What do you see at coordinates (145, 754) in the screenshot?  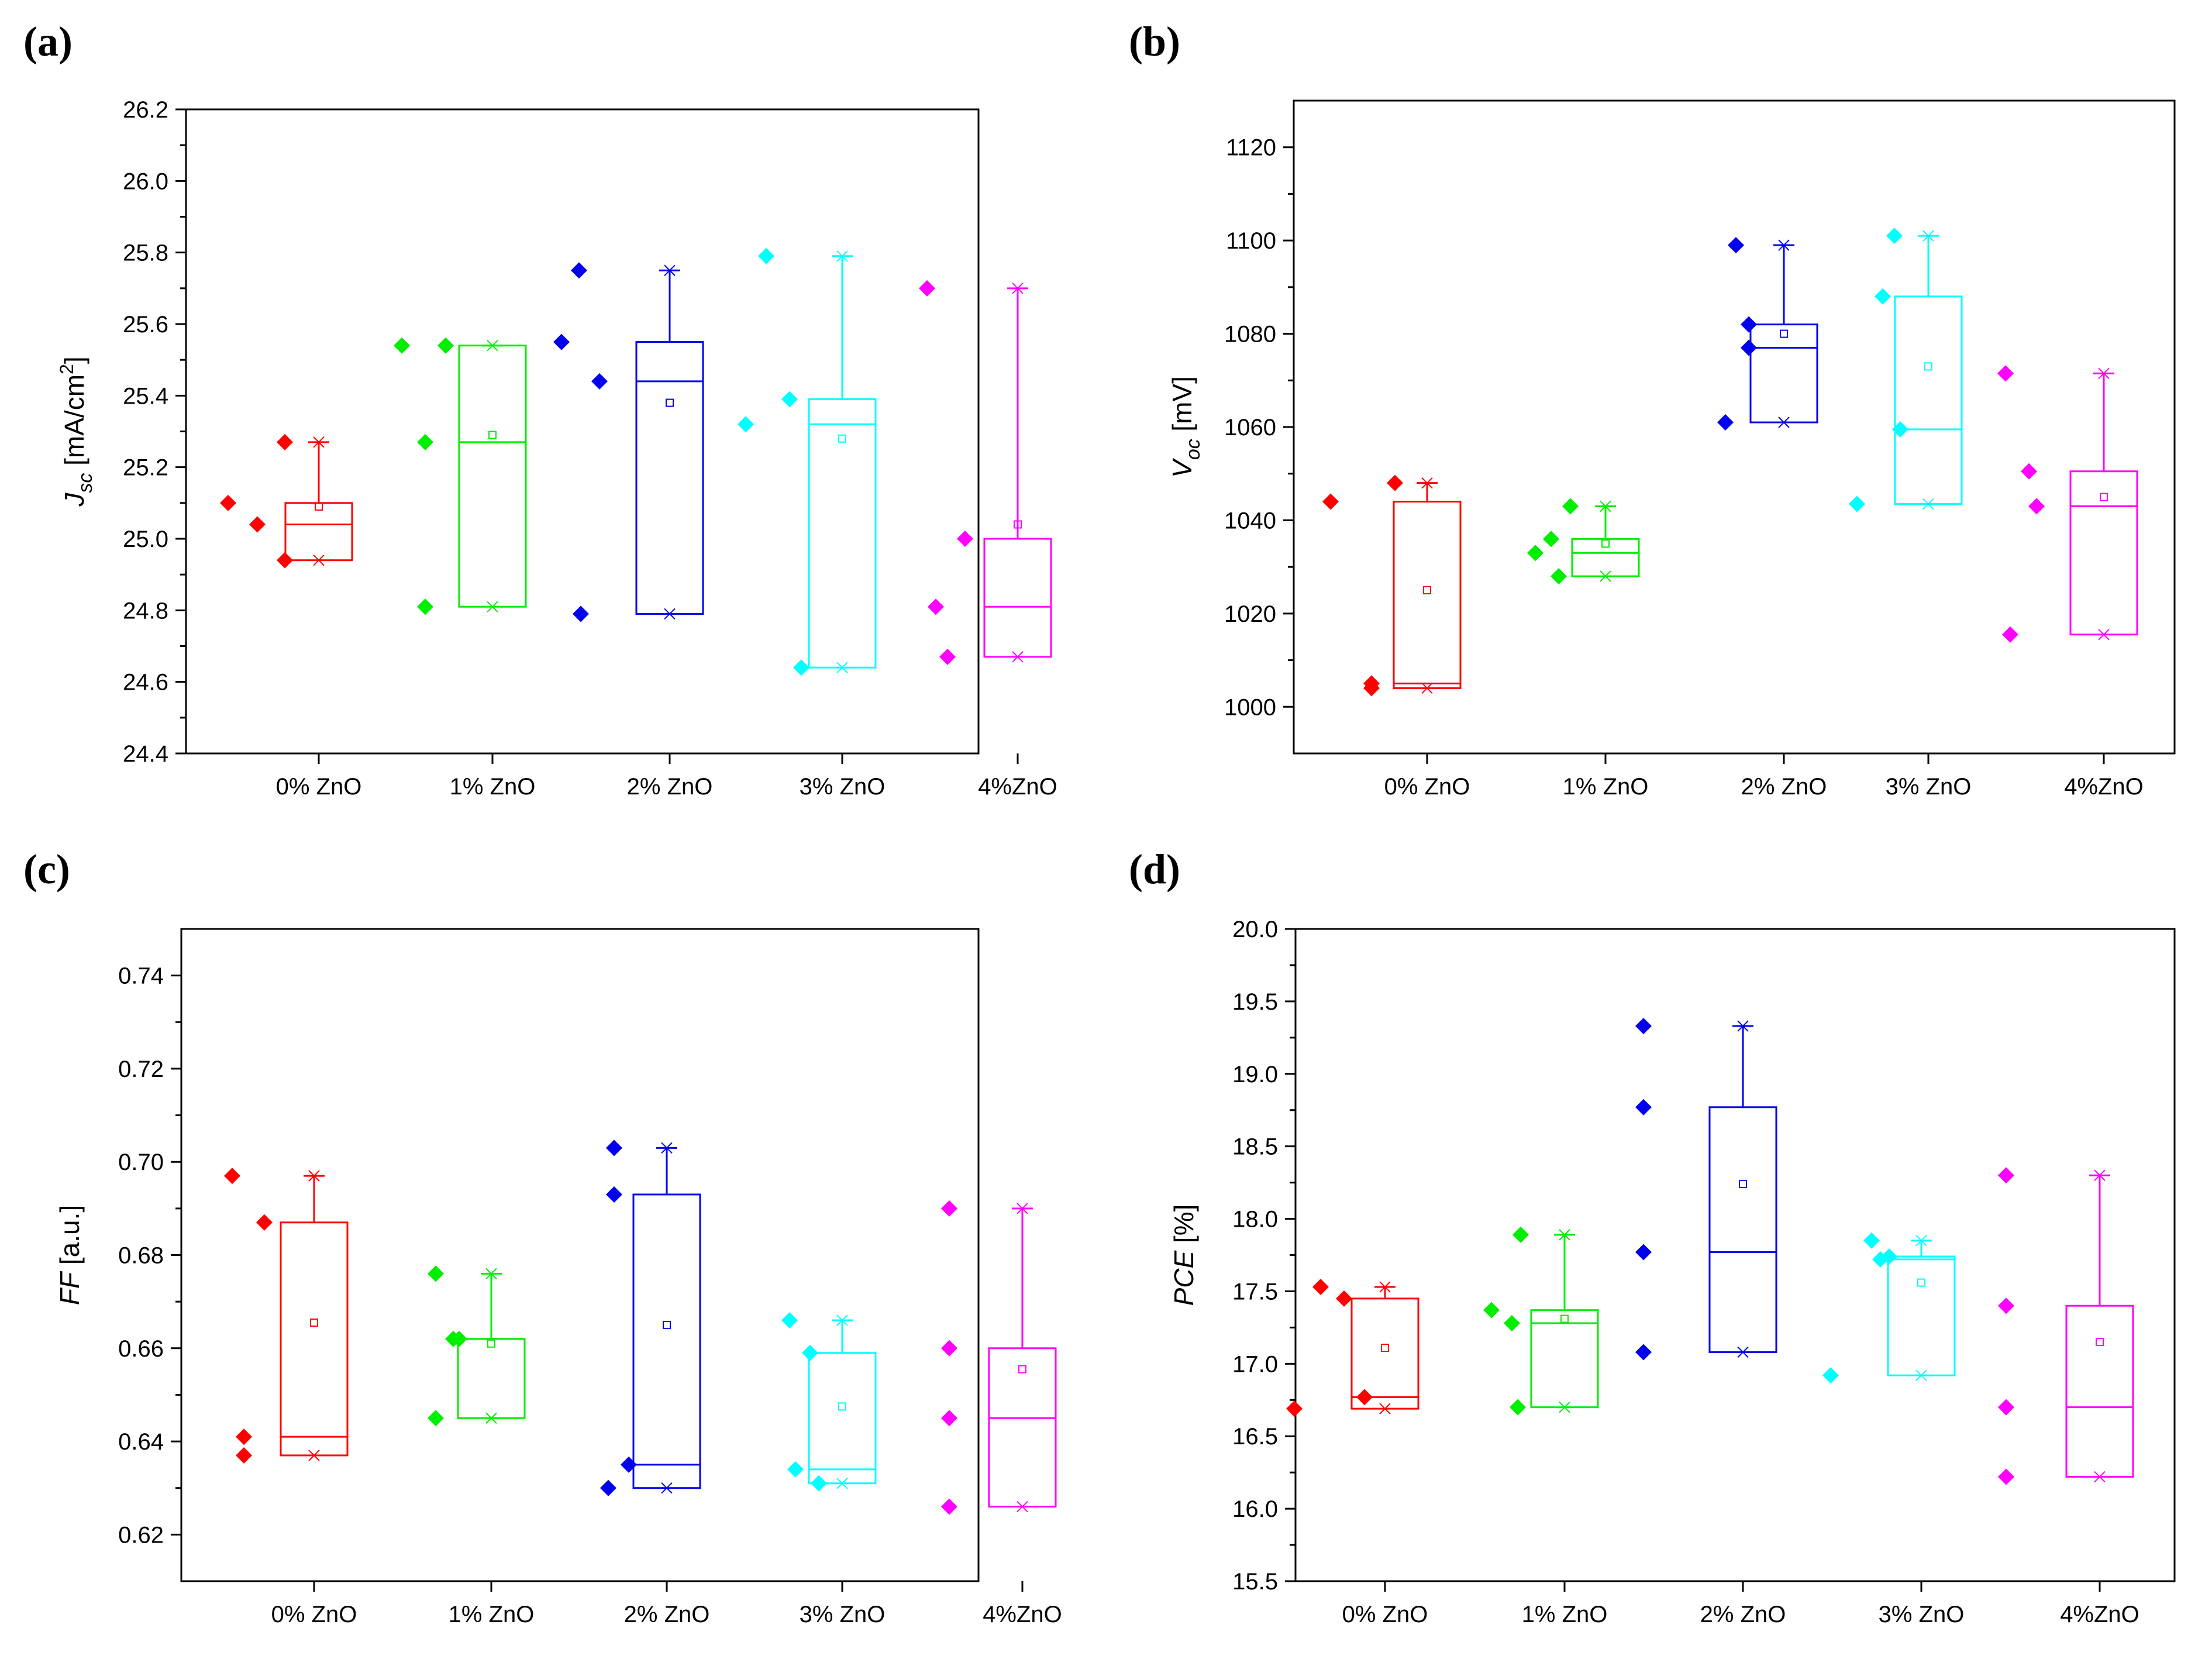 I see `y-tick-label: 24.4` at bounding box center [145, 754].